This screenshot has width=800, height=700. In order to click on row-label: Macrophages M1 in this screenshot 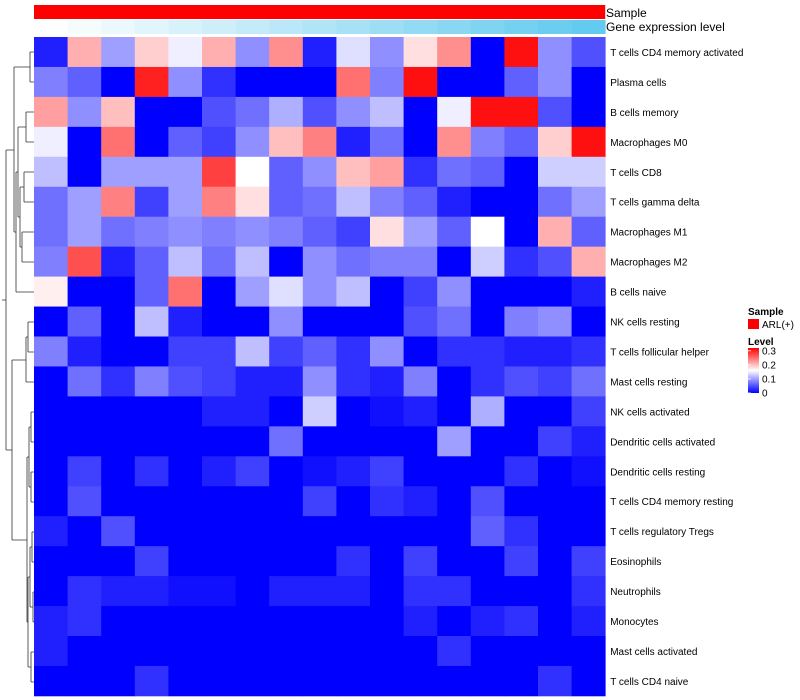, I will do `click(649, 233)`.